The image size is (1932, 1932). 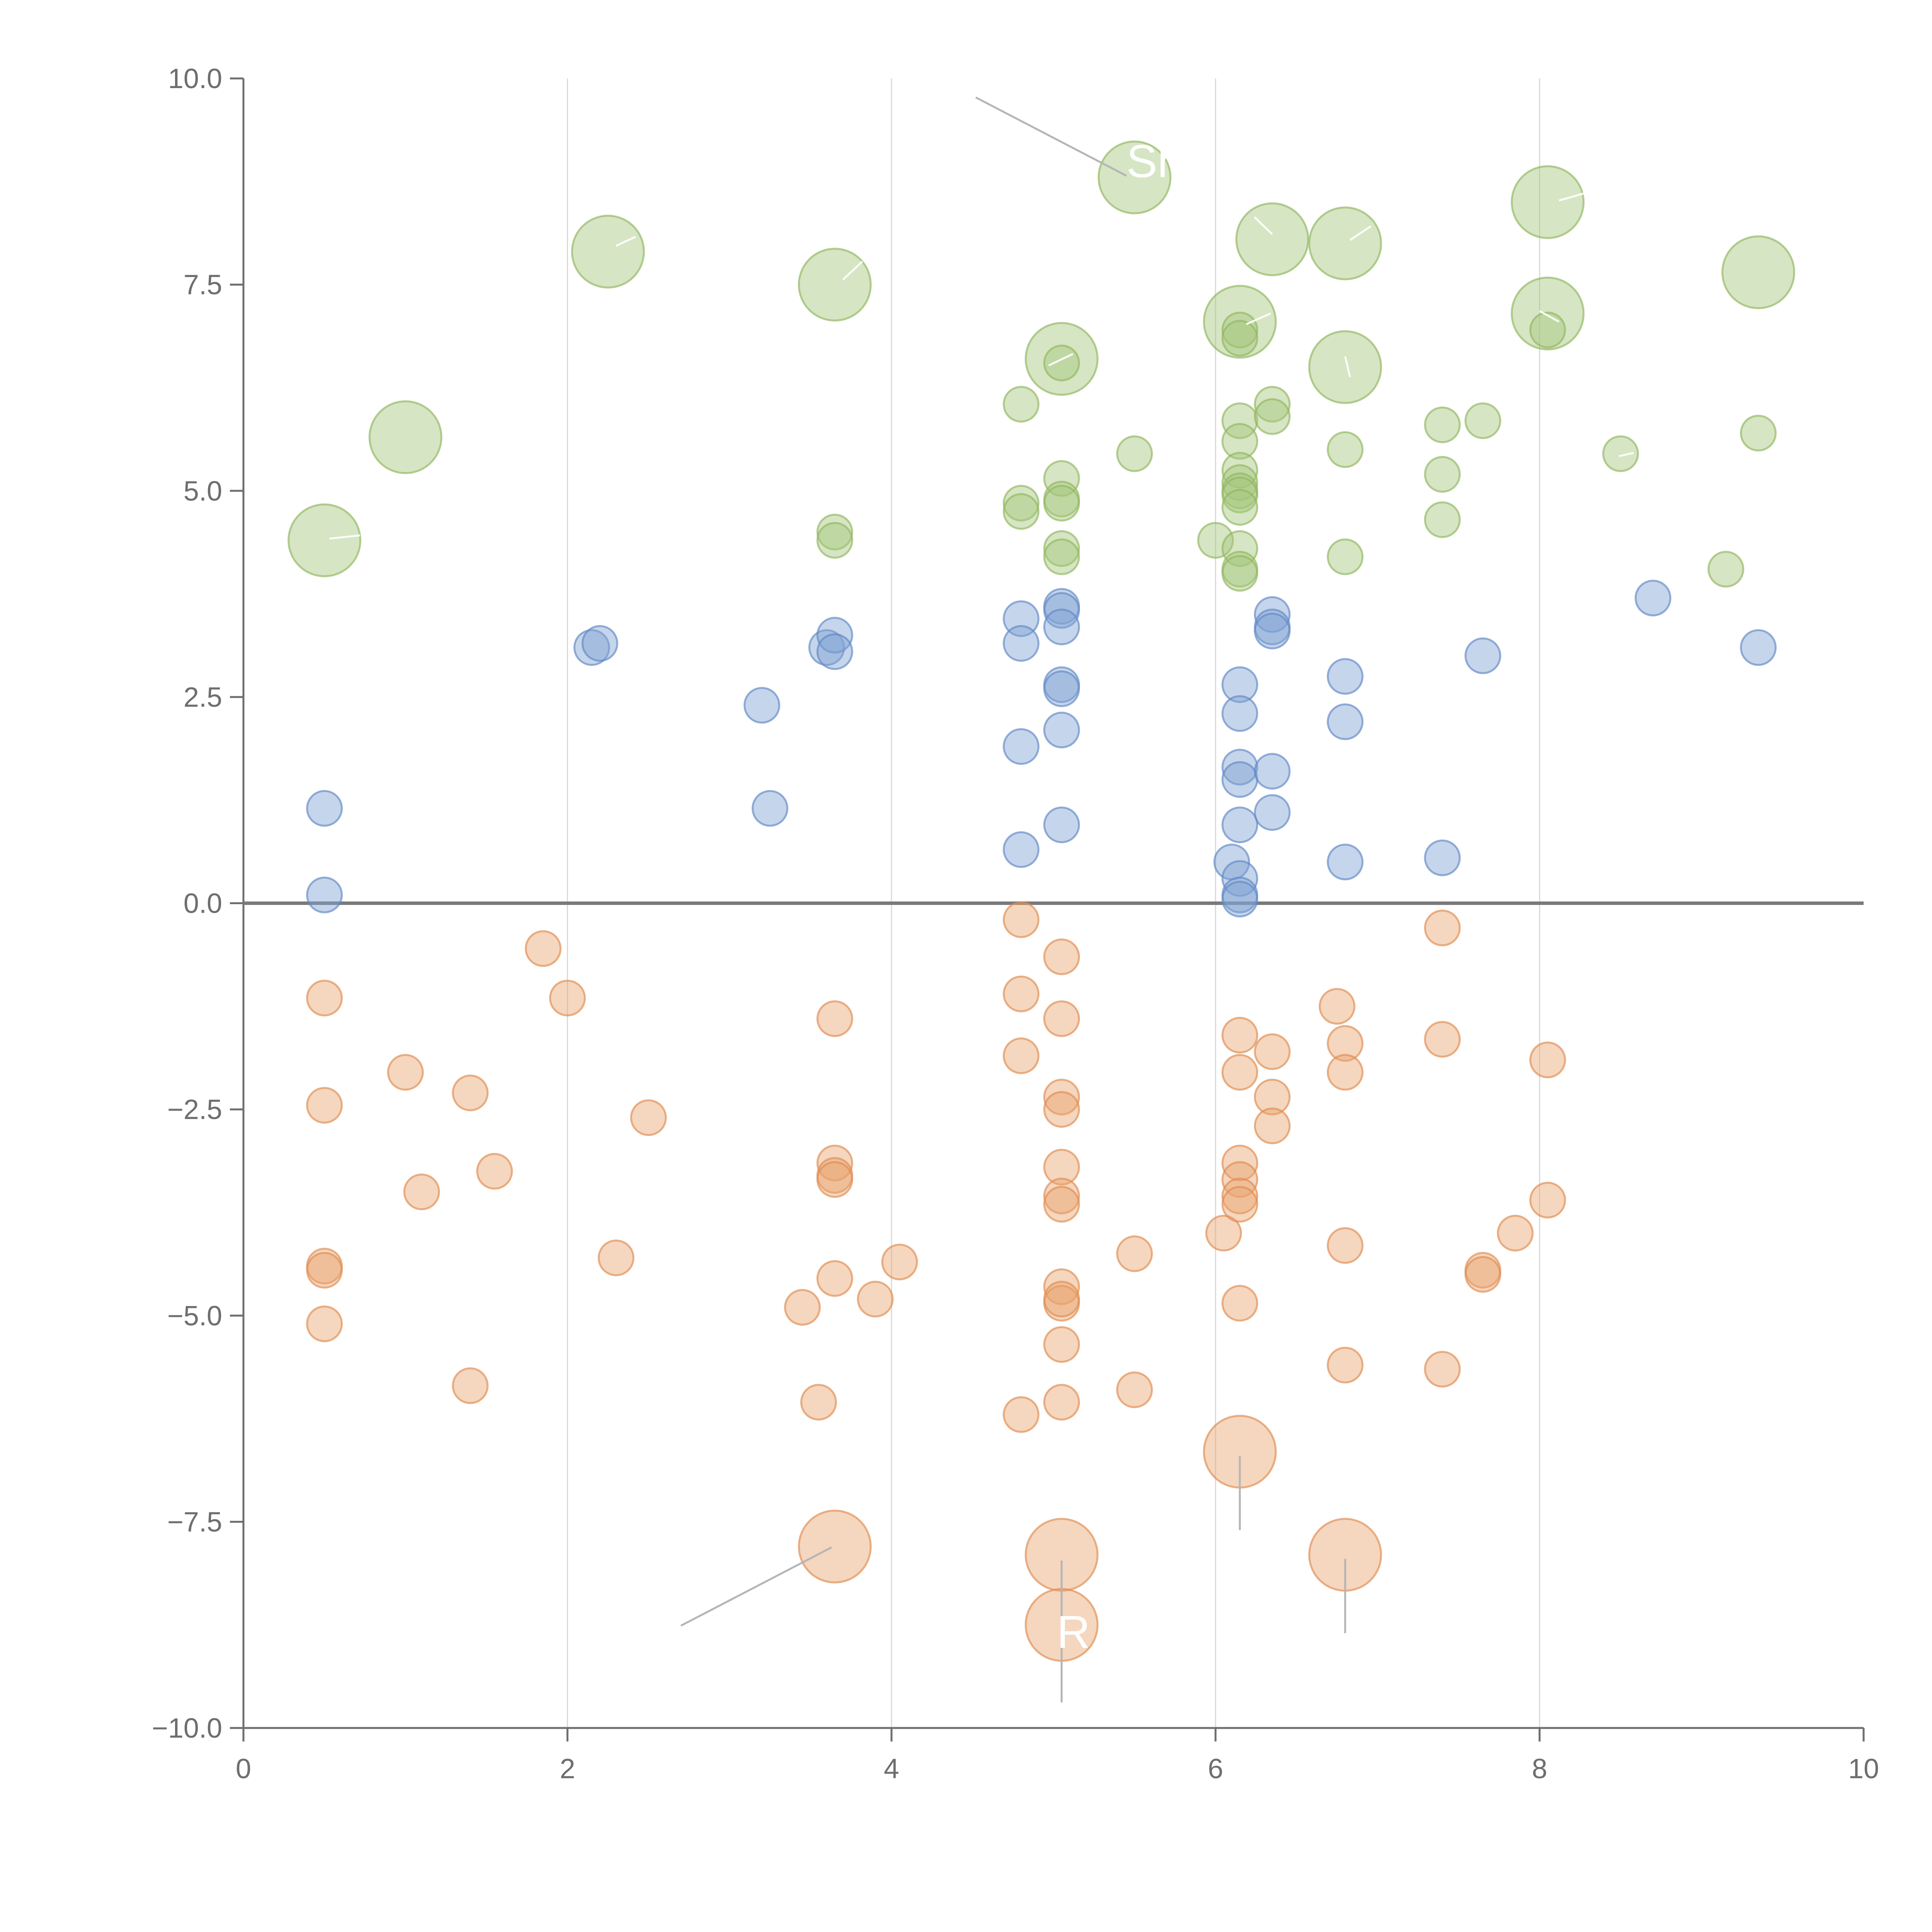 What do you see at coordinates (1155, 161) in the screenshot?
I see `annotation-label: Sh` at bounding box center [1155, 161].